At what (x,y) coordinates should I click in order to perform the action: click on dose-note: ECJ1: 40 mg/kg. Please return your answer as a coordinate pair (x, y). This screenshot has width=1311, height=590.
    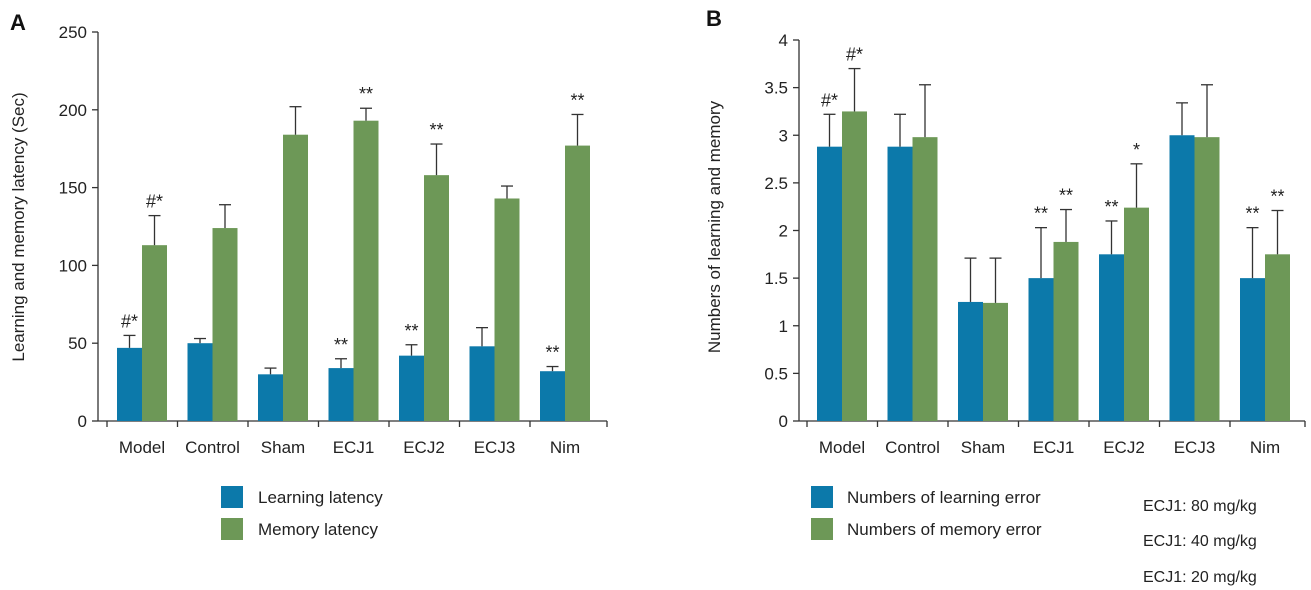
    Looking at the image, I should click on (1200, 541).